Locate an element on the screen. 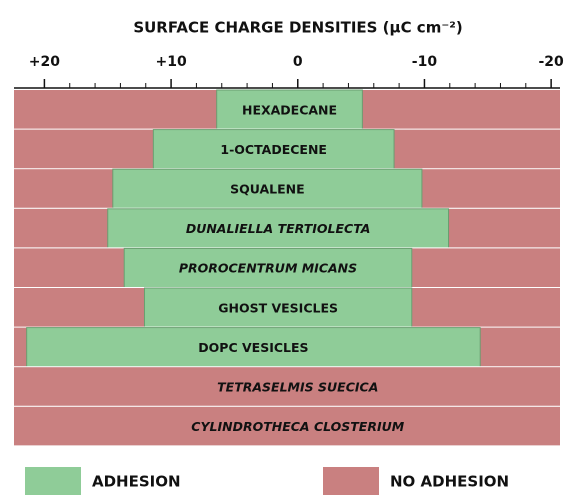 The width and height of the screenshot is (574, 497). category-label: PROROCENTRUM MICANS is located at coordinates (268, 268).